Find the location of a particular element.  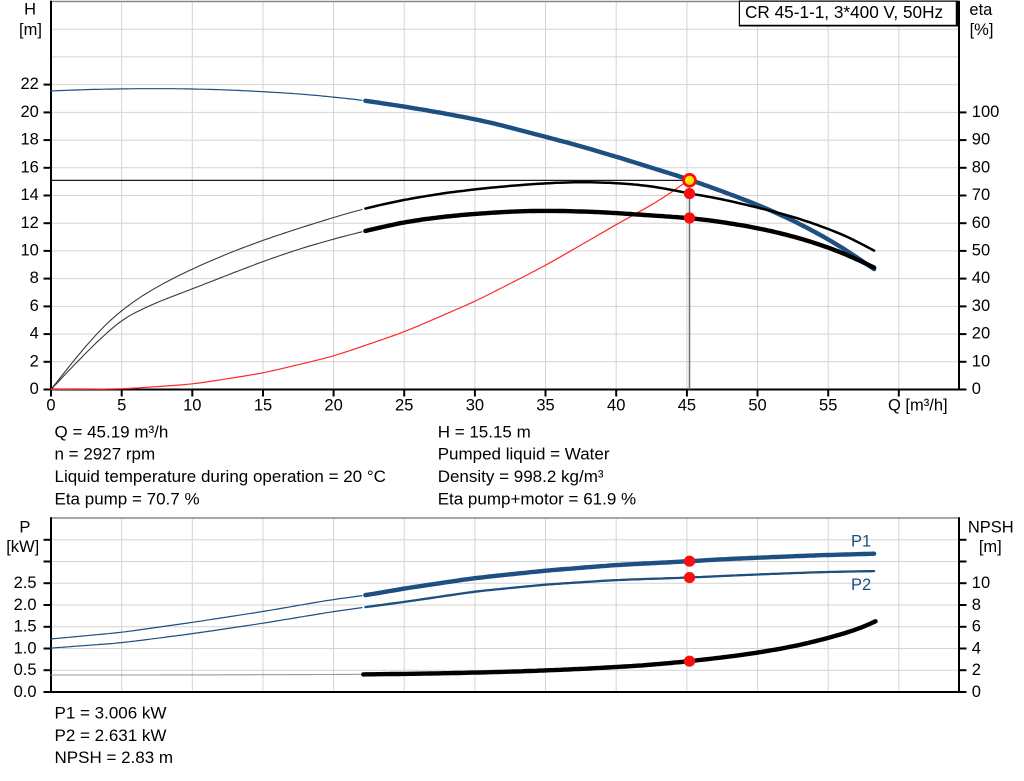

svg-text: P is located at coordinates (24, 528).